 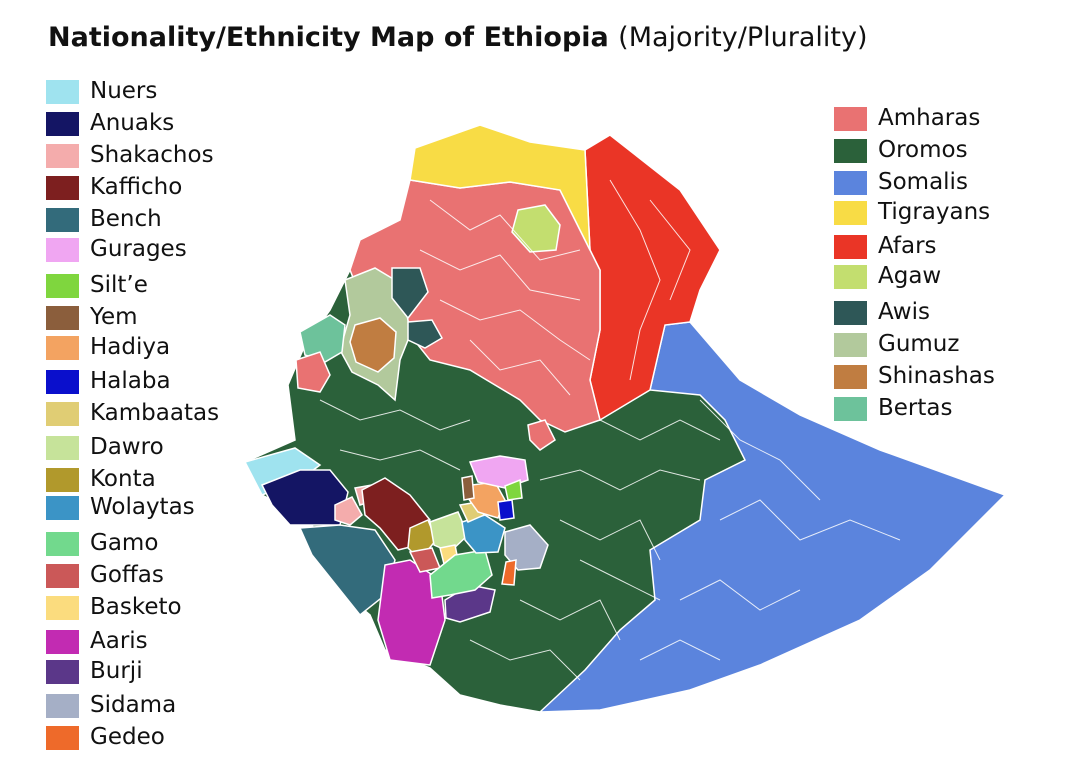 What do you see at coordinates (130, 347) in the screenshot?
I see `legend-label: Hadiya` at bounding box center [130, 347].